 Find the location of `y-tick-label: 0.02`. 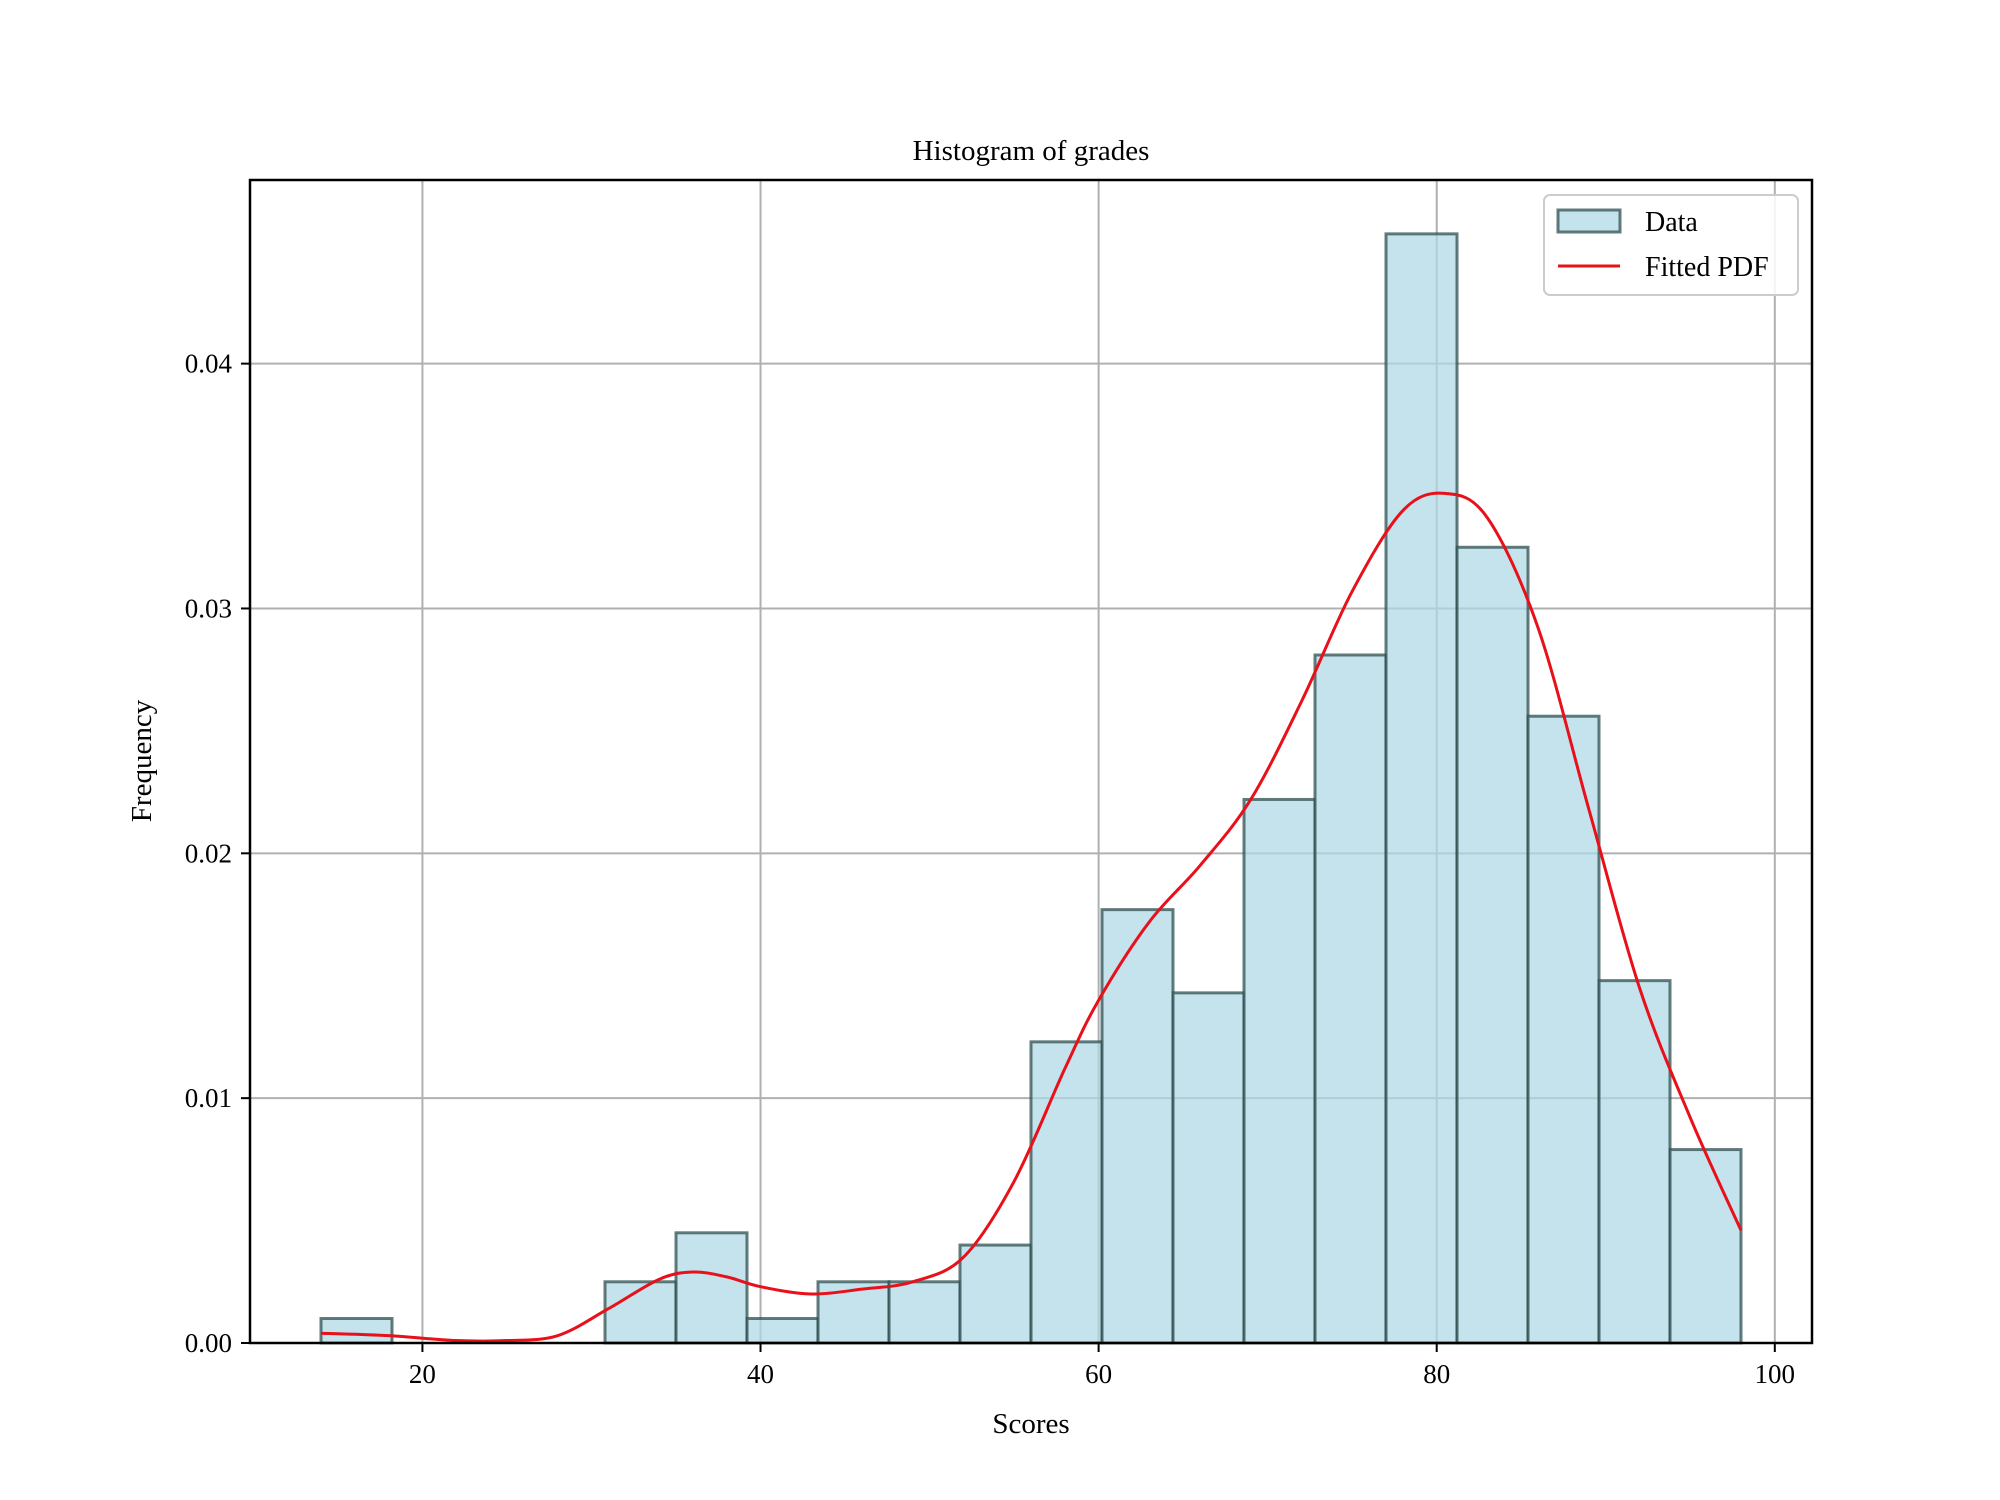

y-tick-label: 0.02 is located at coordinates (208, 853).